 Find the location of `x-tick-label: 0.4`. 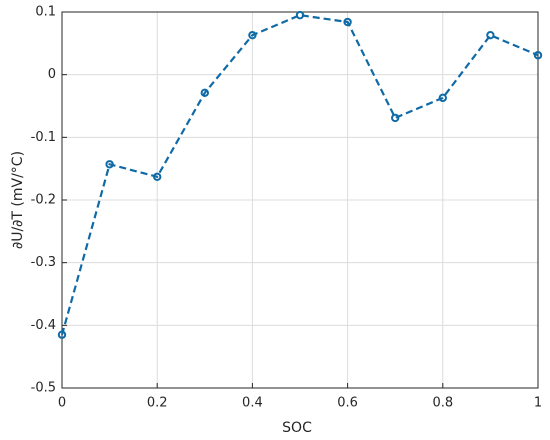

x-tick-label: 0.4 is located at coordinates (252, 403).